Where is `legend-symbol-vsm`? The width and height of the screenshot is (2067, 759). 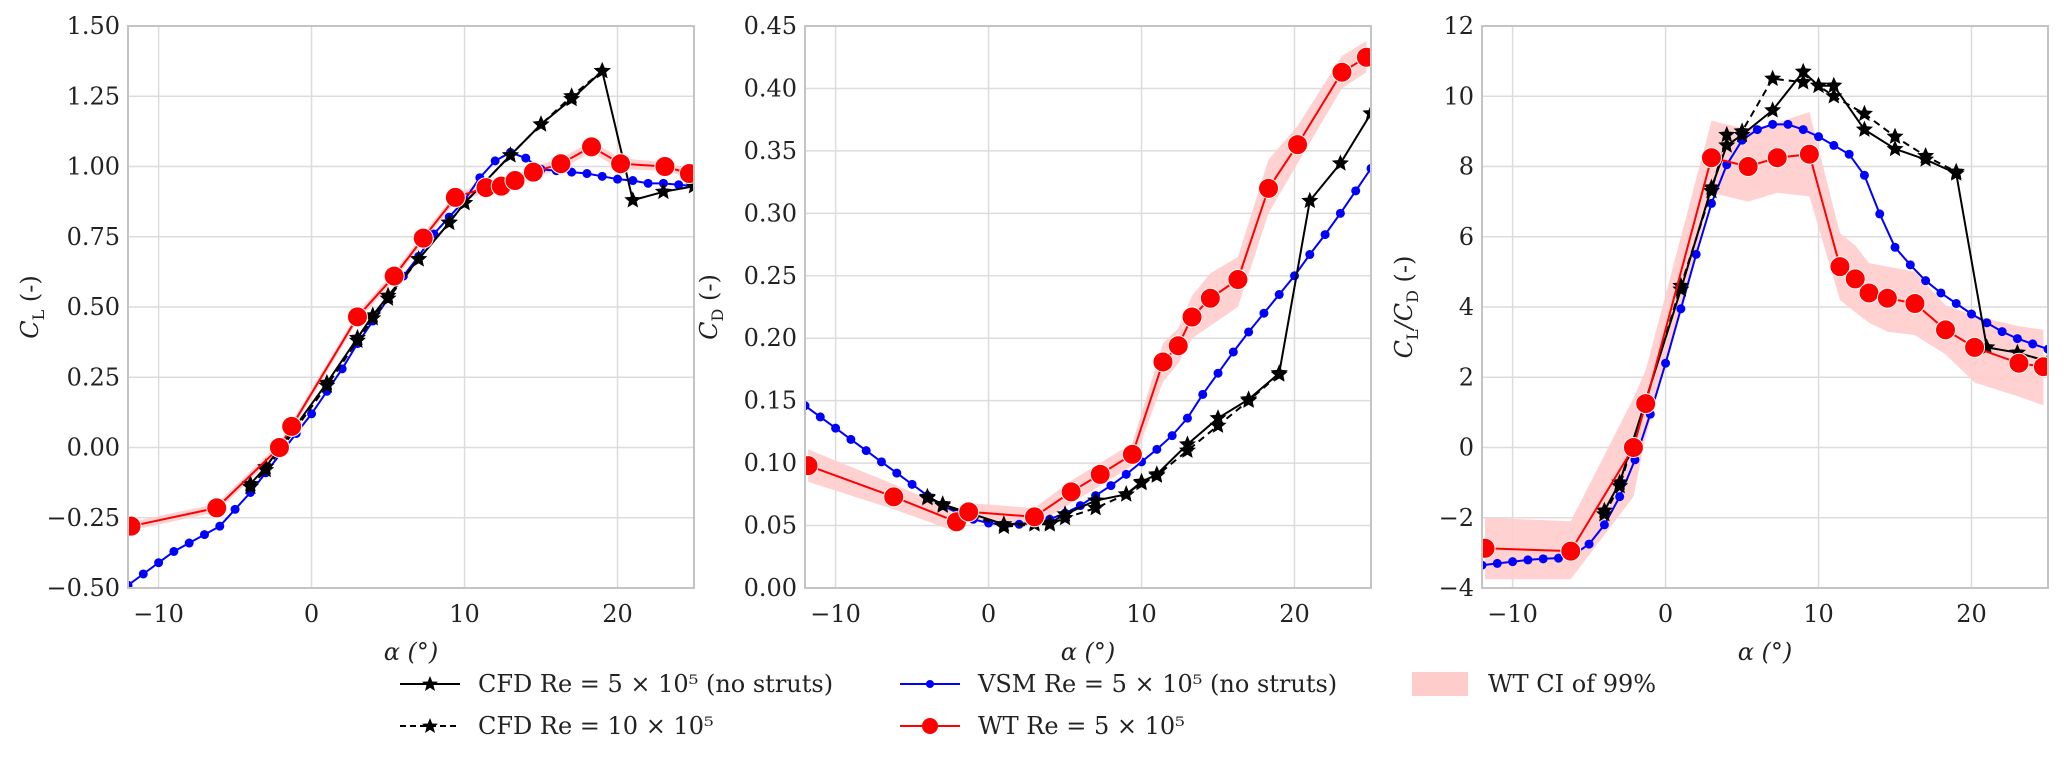 legend-symbol-vsm is located at coordinates (930, 684).